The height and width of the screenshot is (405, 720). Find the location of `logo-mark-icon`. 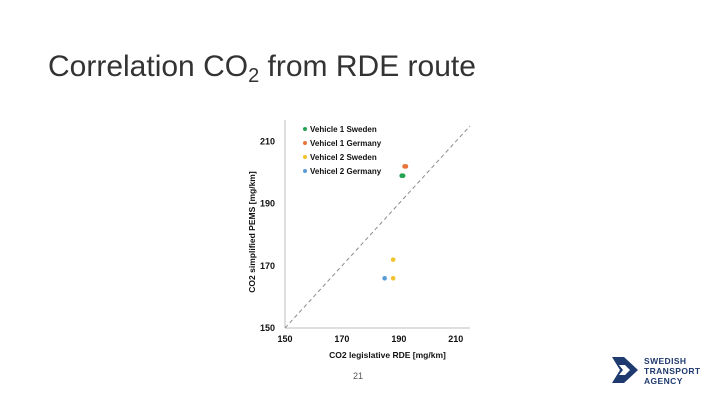

logo-mark-icon is located at coordinates (625, 370).